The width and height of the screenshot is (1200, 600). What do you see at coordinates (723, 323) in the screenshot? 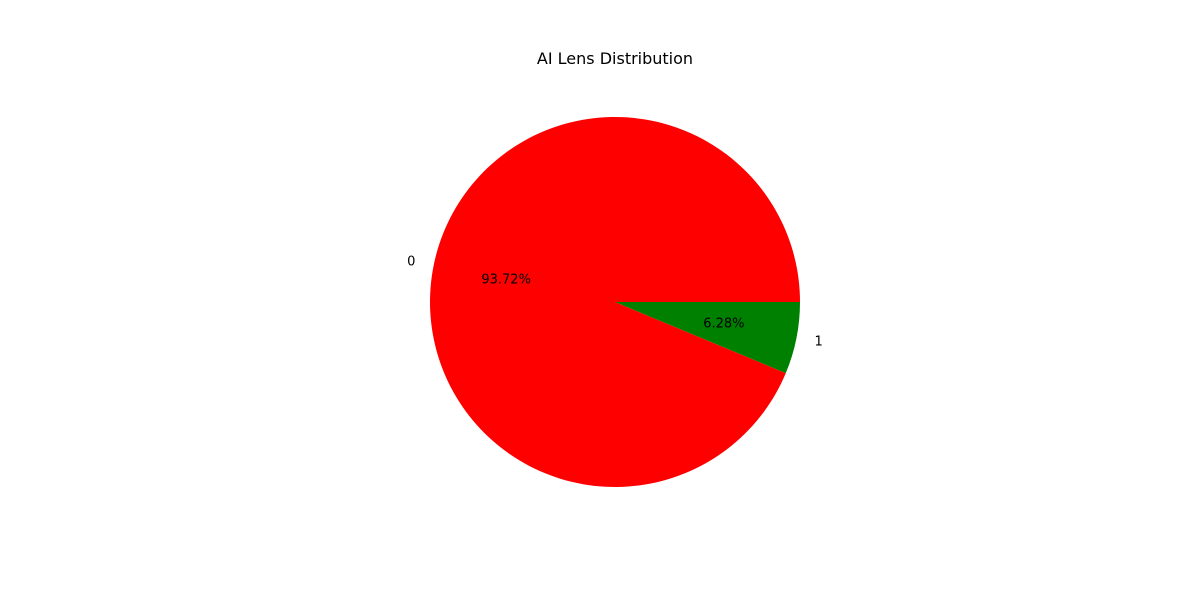
I see `pie-percent-label-1: 6.28%` at bounding box center [723, 323].